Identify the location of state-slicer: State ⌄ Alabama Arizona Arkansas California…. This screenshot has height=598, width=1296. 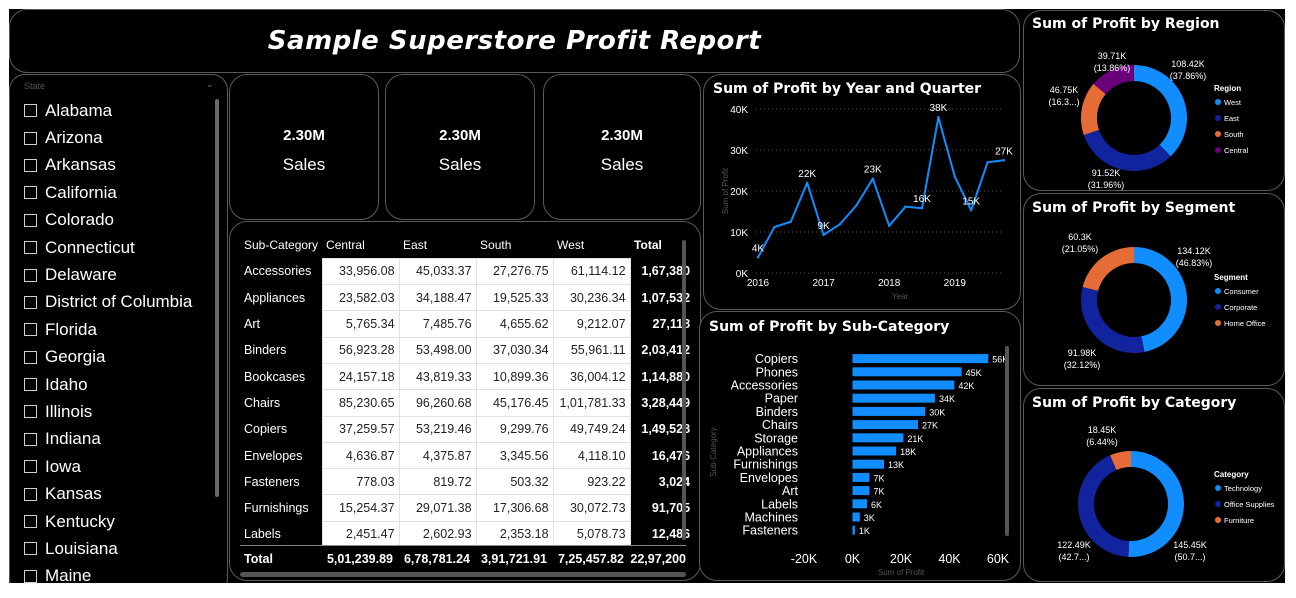
(118, 328).